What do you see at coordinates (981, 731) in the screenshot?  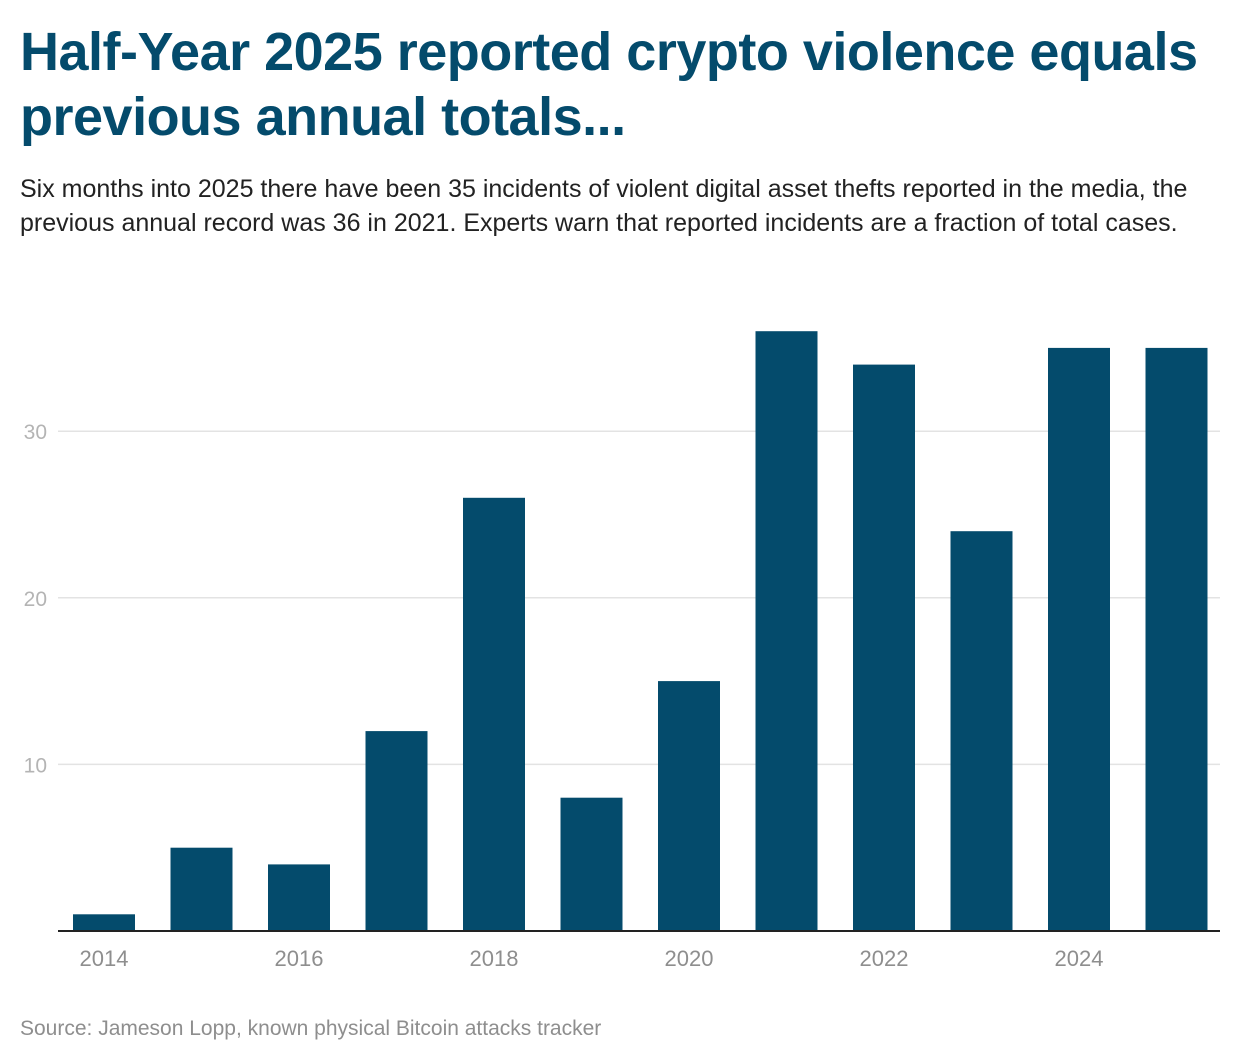 I see `bar-2023` at bounding box center [981, 731].